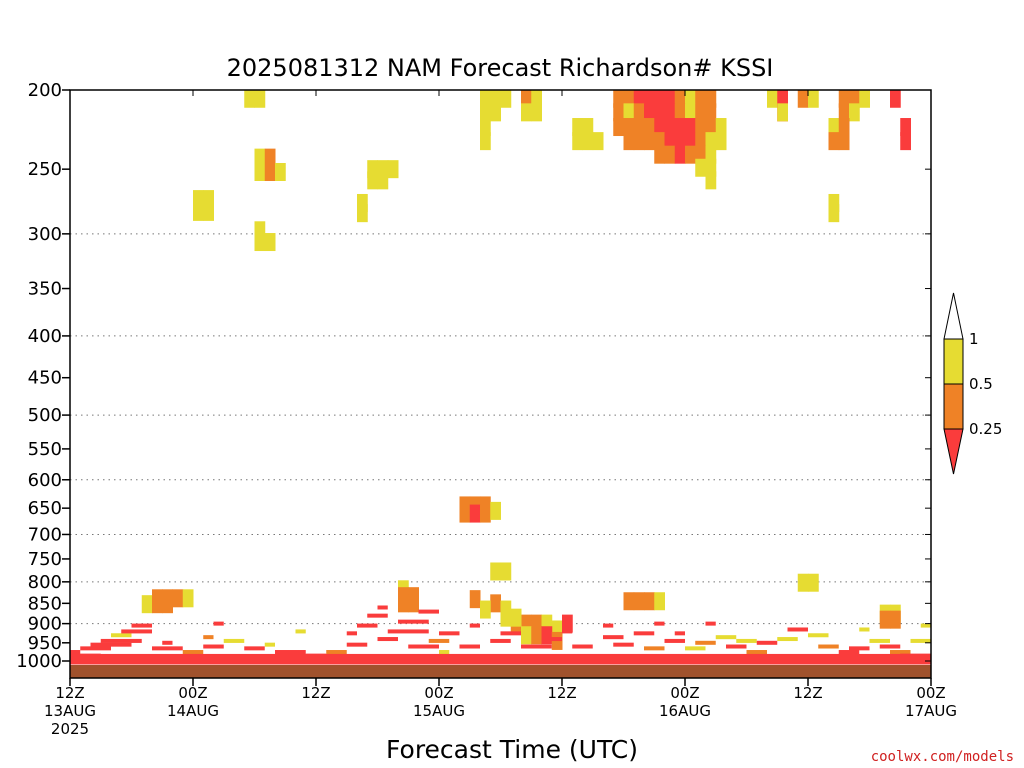  What do you see at coordinates (981, 384) in the screenshot?
I see `legend-label-1: 0.5` at bounding box center [981, 384].